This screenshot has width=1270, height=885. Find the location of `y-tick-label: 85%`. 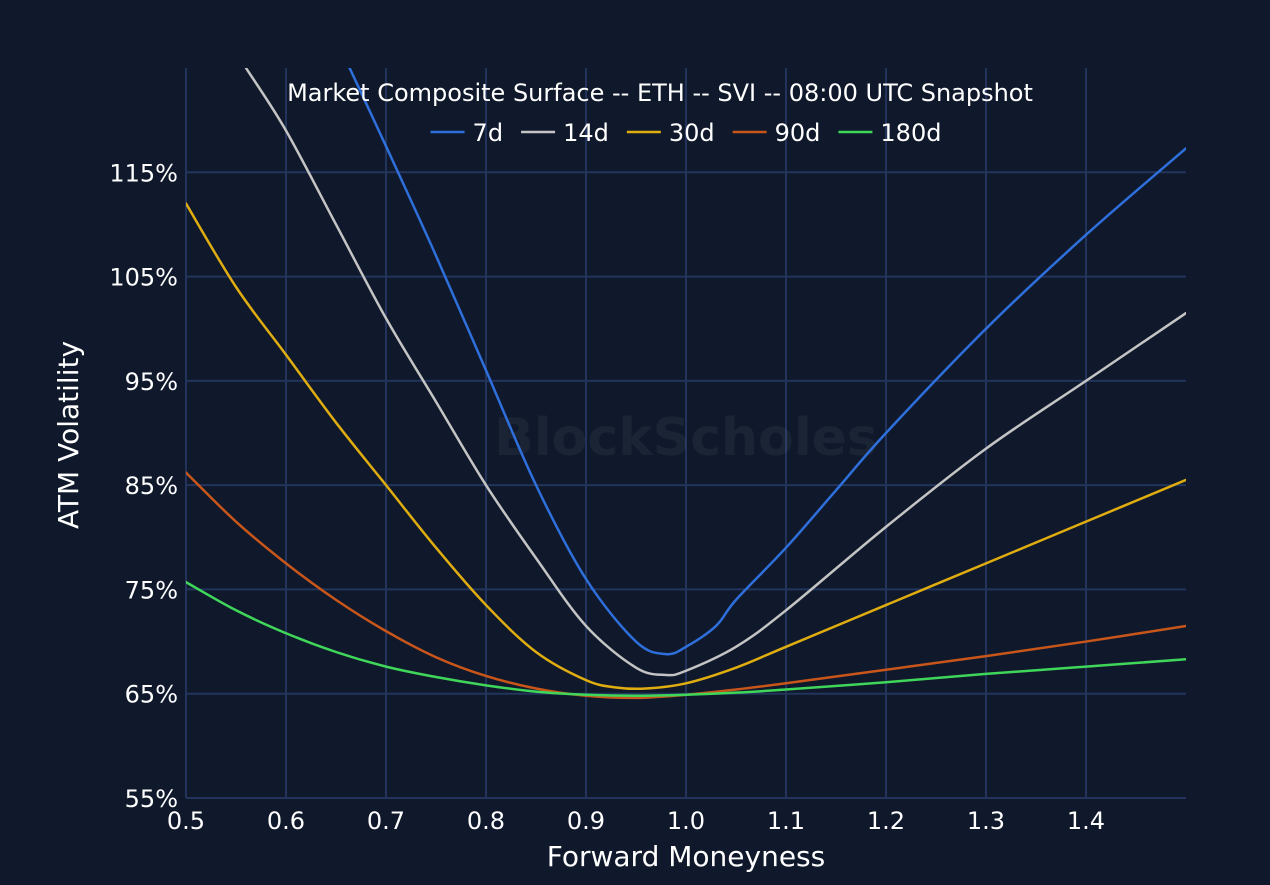

y-tick-label: 85% is located at coordinates (151, 486).